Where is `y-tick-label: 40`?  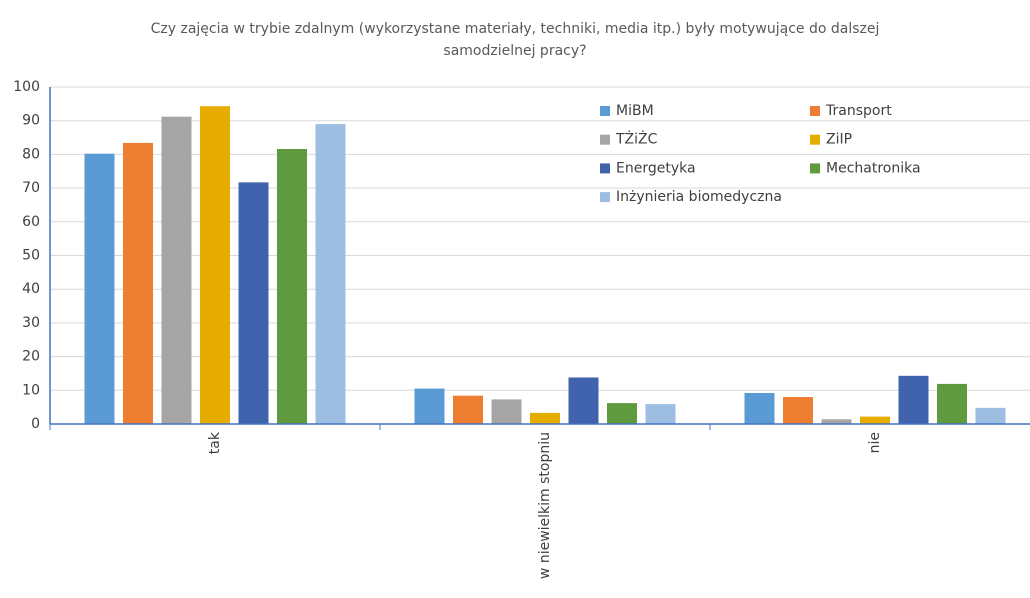
y-tick-label: 40 is located at coordinates (31, 289).